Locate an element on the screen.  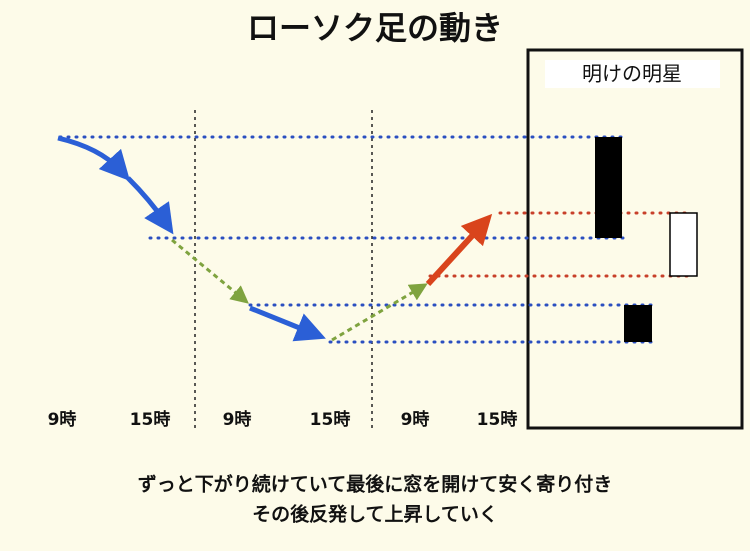
time-labels: 9時 15時 9時 15時 9時 15時 is located at coordinates (283, 419).